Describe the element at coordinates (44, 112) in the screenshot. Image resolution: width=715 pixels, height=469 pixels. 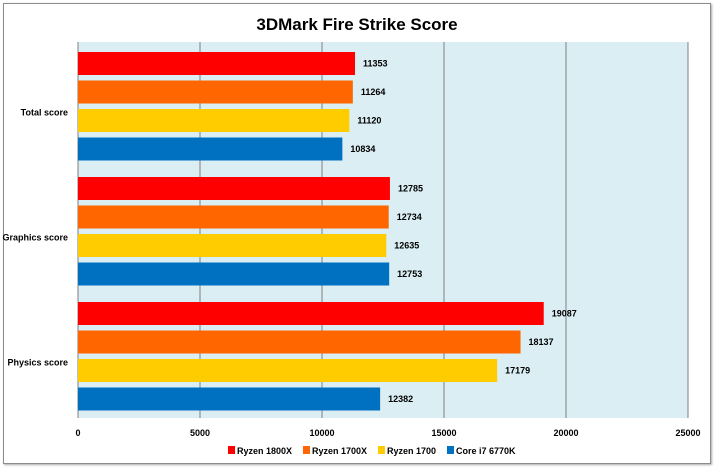
I see `category-label: Total score` at that location.